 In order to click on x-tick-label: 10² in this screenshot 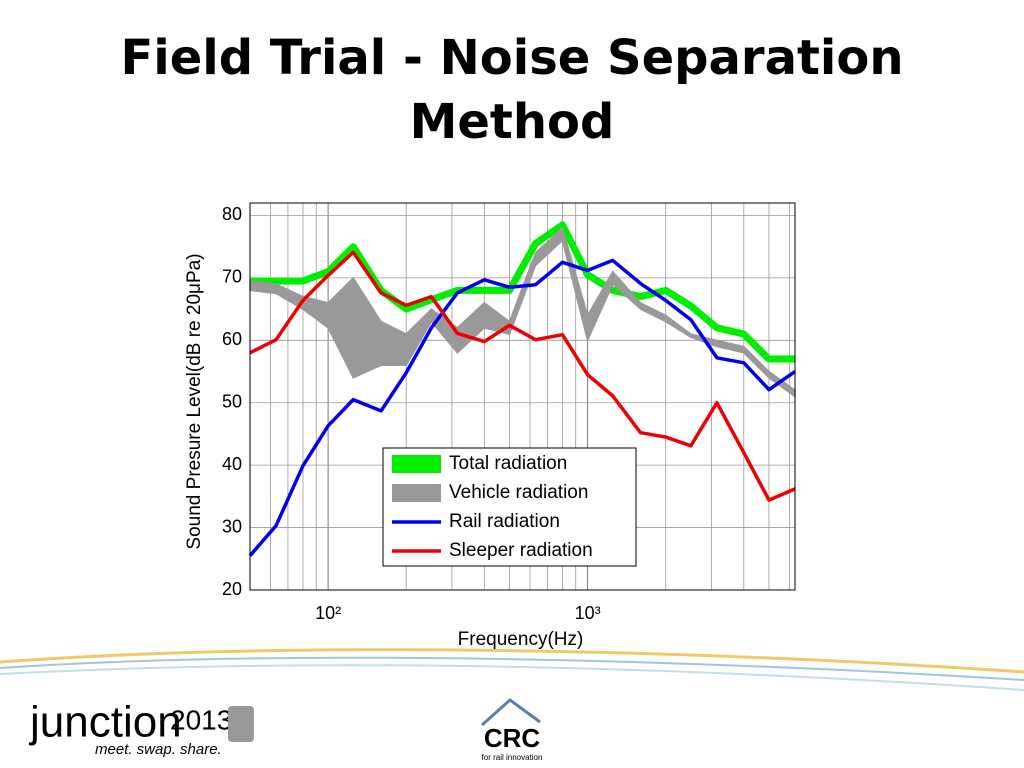, I will do `click(328, 613)`.